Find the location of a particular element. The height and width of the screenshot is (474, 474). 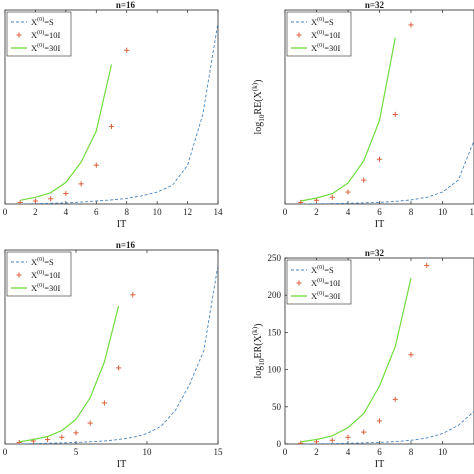

x-tick-label: 8 is located at coordinates (411, 212).